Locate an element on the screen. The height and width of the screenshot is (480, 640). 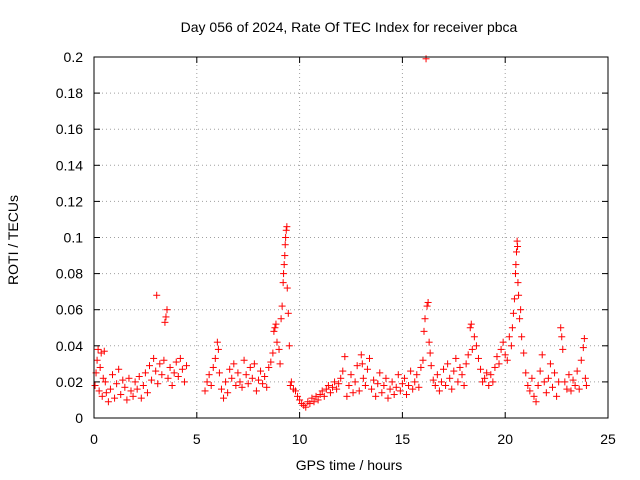
x-axis-label: GPS time / hours is located at coordinates (349, 465).